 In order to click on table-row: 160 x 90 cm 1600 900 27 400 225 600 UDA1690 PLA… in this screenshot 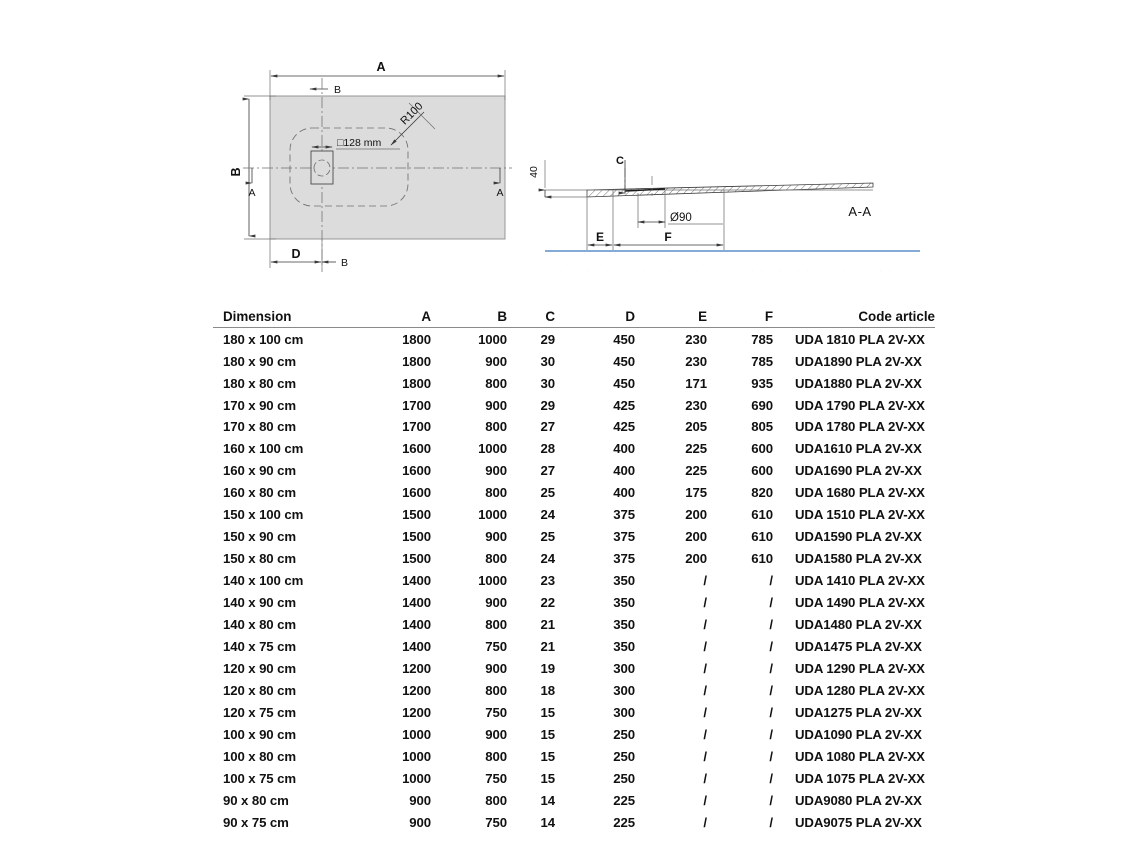, I will do `click(574, 471)`.